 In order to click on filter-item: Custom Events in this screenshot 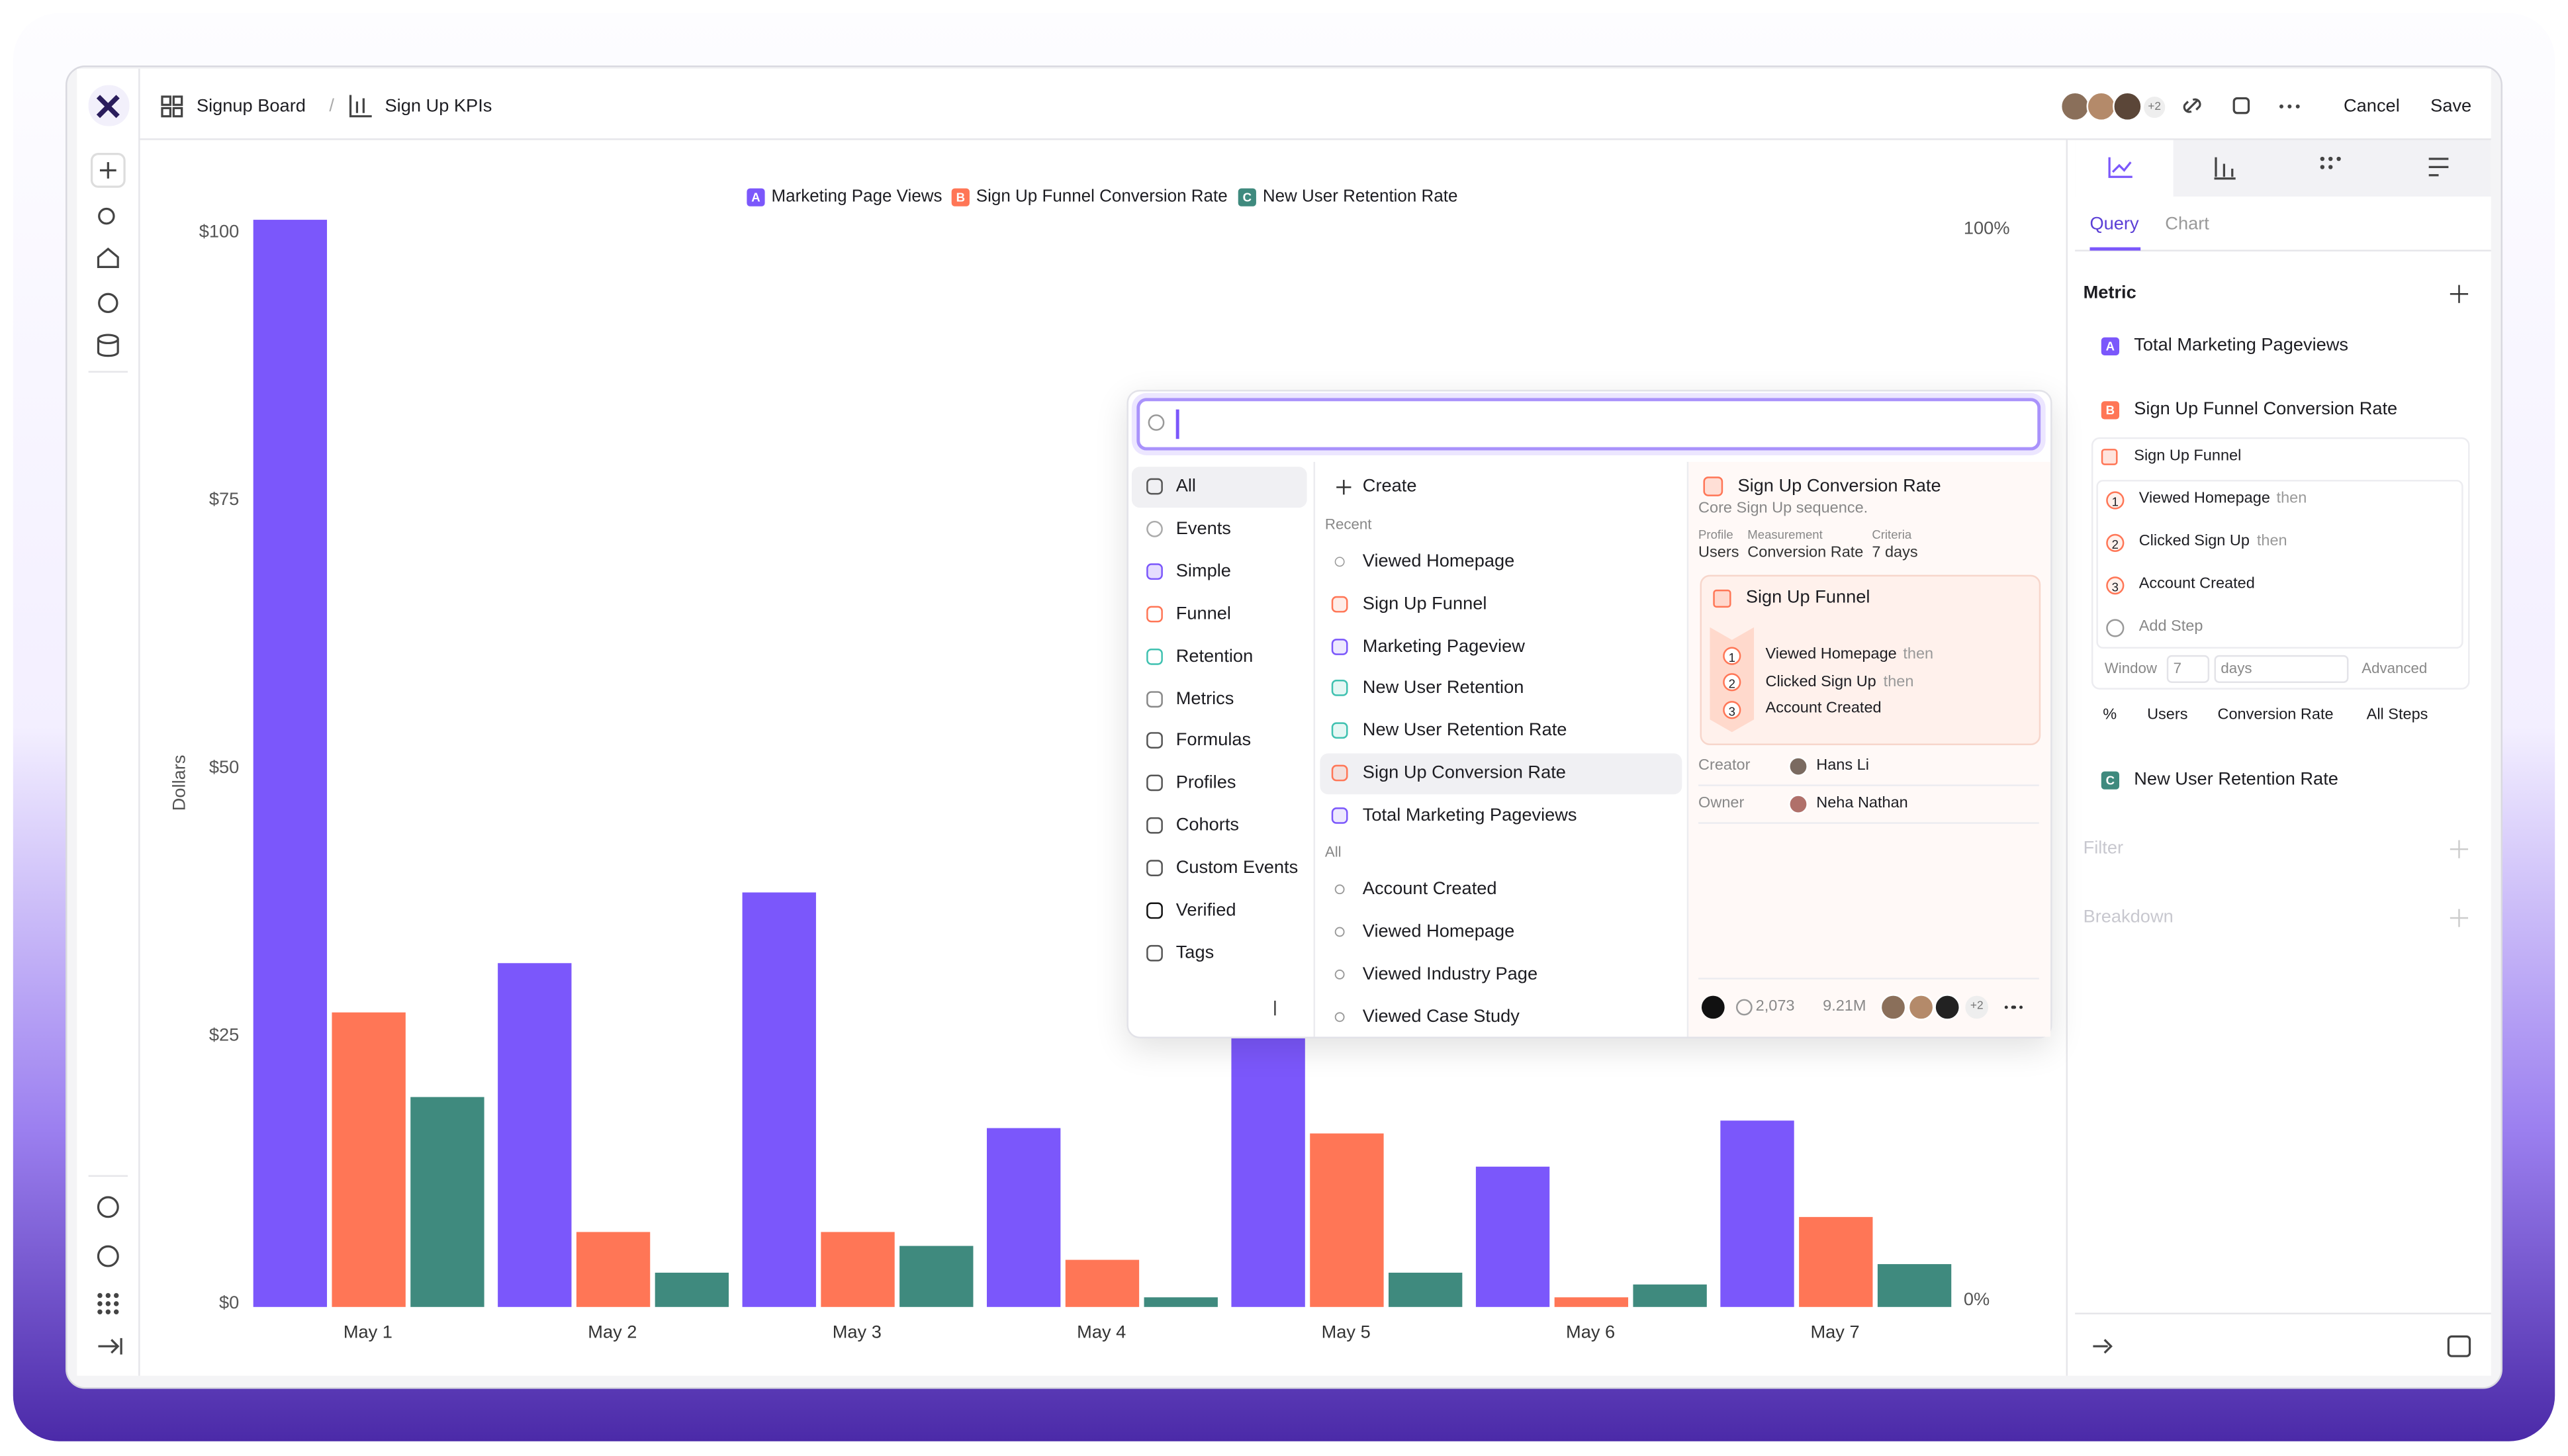, I will do `click(1237, 868)`.